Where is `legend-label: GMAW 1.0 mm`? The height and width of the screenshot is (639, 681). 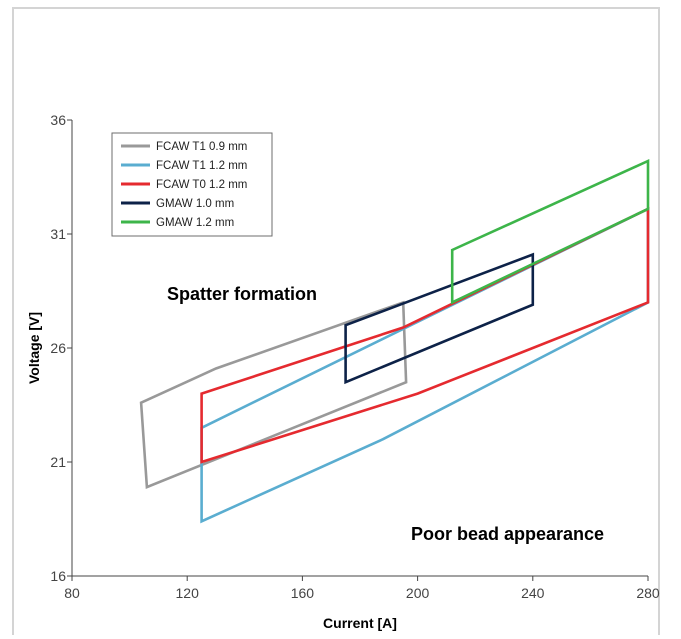 legend-label: GMAW 1.0 mm is located at coordinates (195, 204).